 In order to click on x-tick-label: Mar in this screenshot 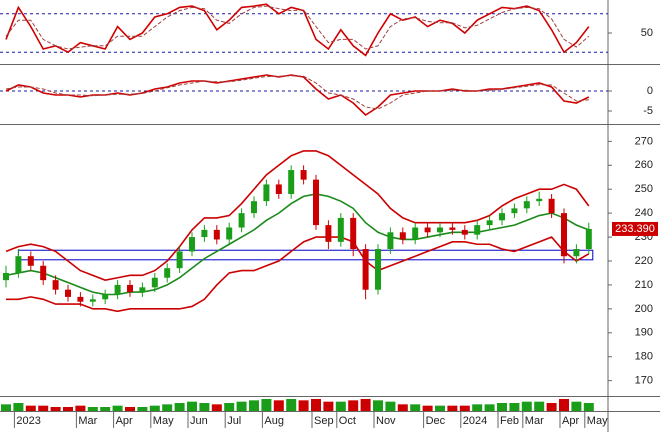, I will do `click(534, 421)`.